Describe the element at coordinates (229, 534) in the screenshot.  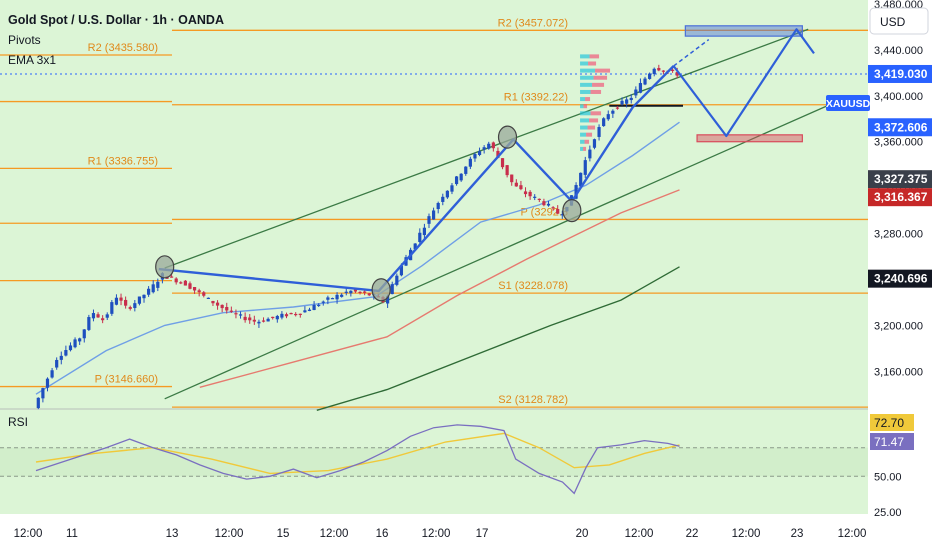
I see `time-tick-3: 12:00` at that location.